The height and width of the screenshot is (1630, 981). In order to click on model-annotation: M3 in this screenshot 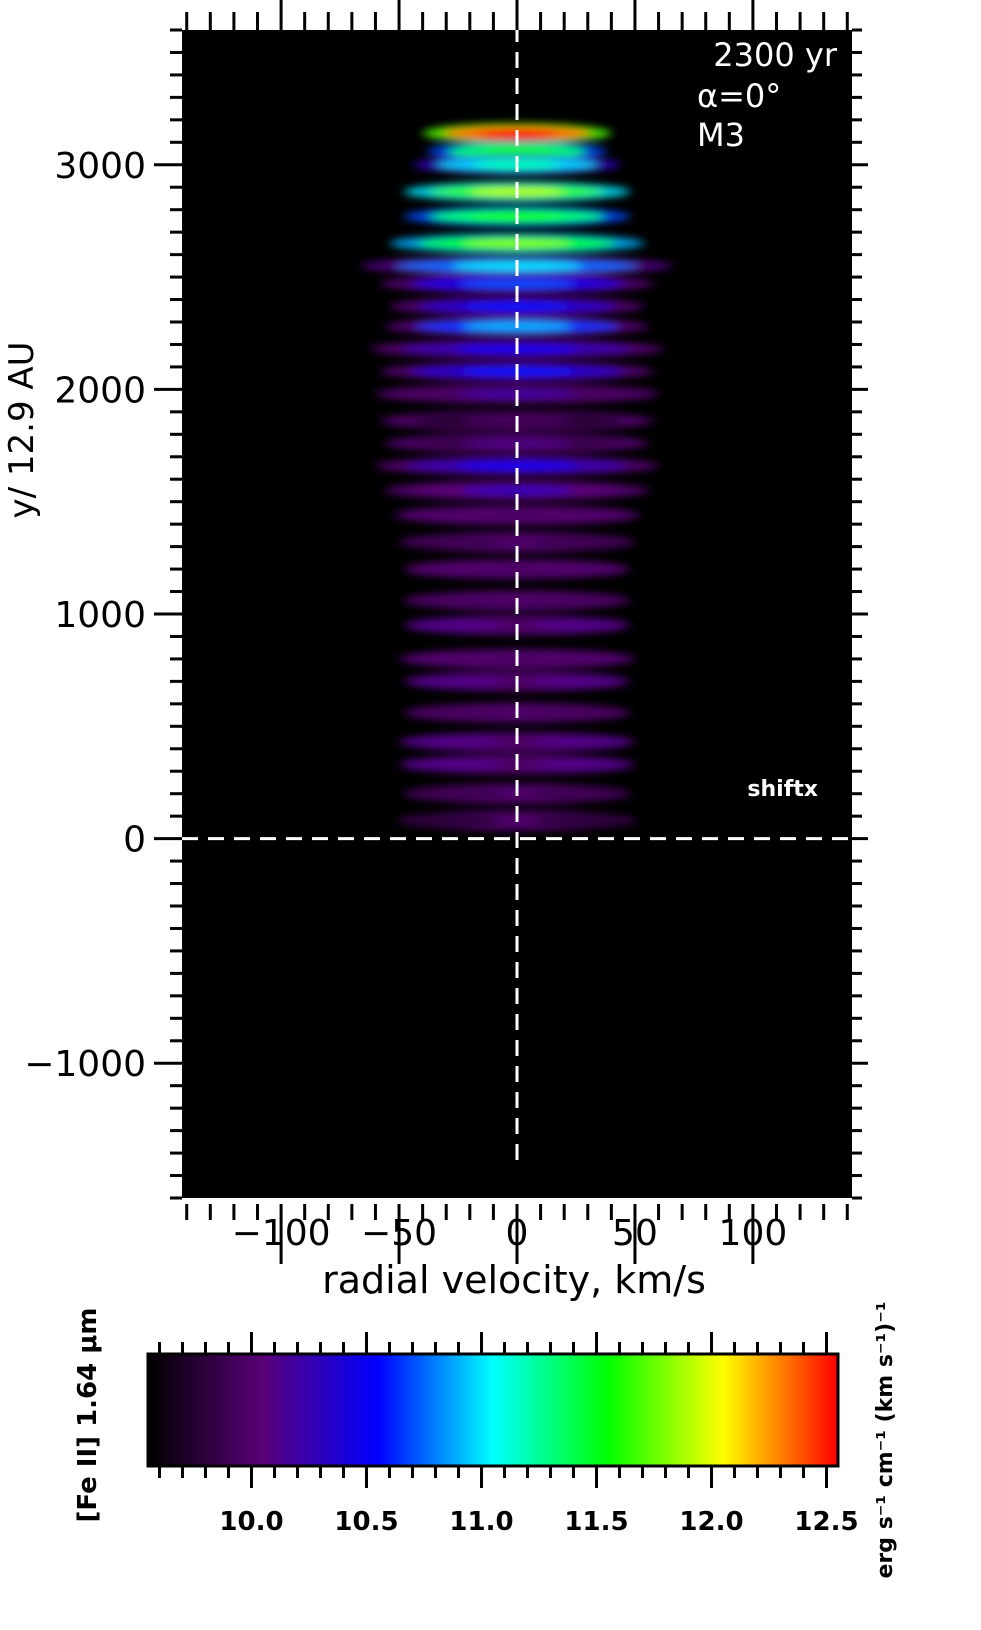, I will do `click(721, 135)`.